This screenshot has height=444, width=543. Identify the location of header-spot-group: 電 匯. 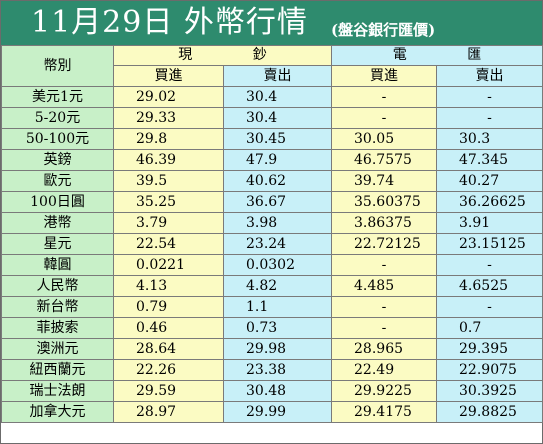
(437, 55).